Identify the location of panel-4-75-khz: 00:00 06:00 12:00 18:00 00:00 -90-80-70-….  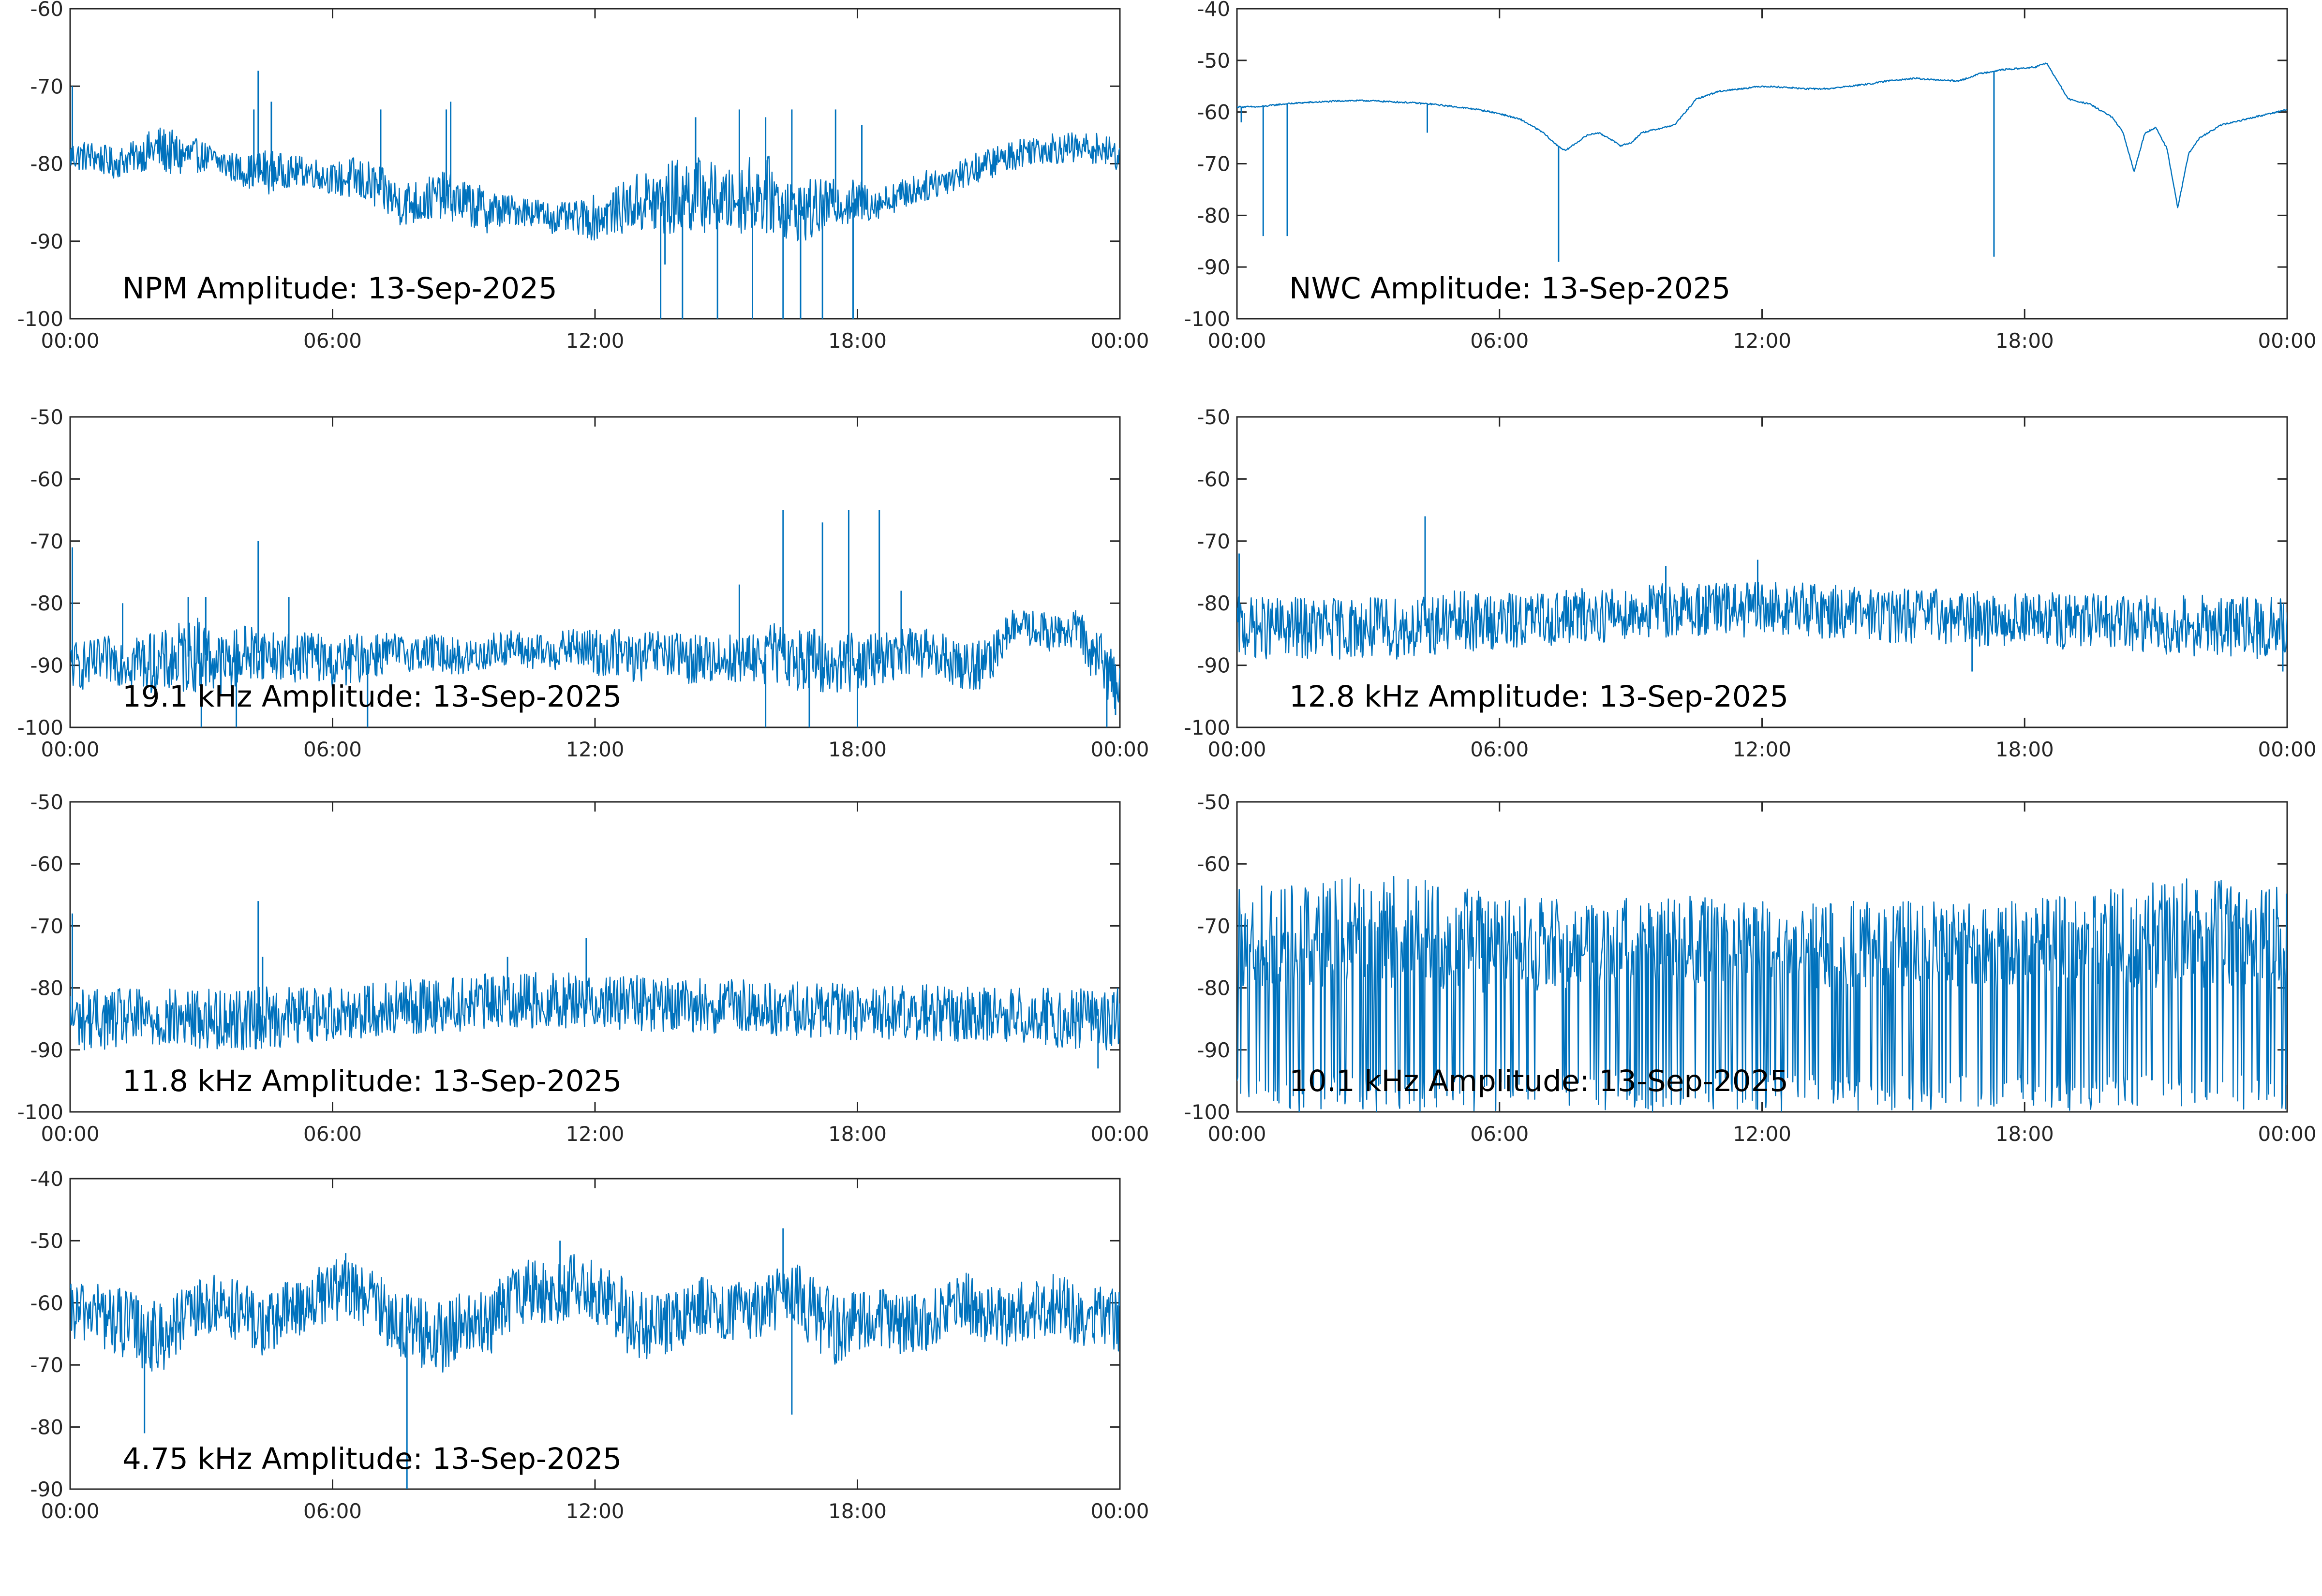
(589, 1345).